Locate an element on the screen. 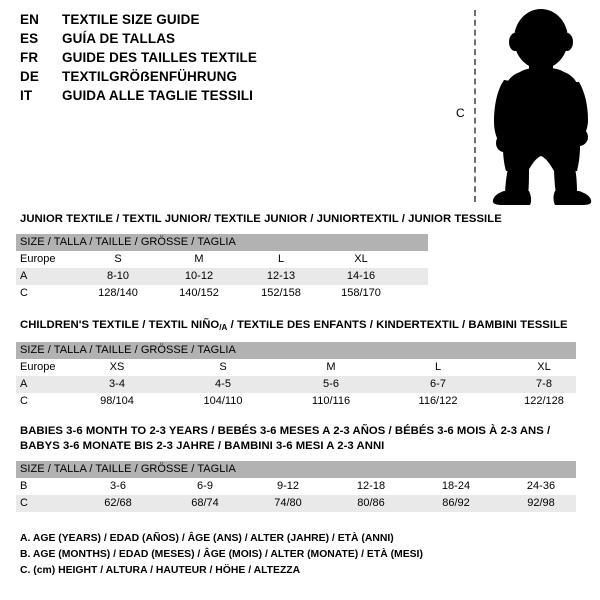 The width and height of the screenshot is (600, 600). language-row-it: IT GUIDA ALLE TAGLIE TESSILI is located at coordinates (230, 97).